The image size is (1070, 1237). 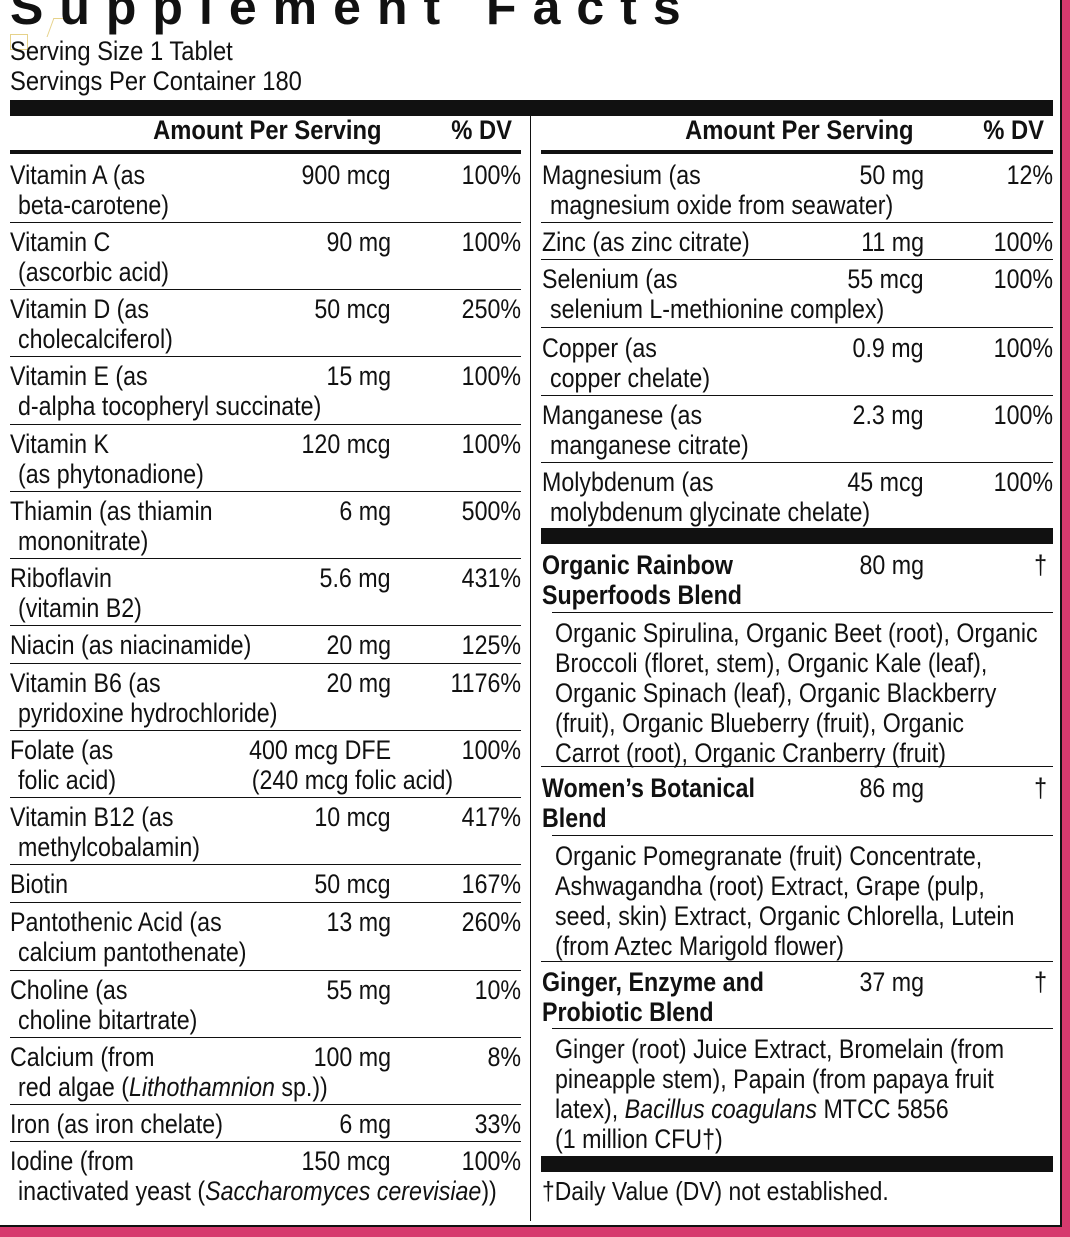 What do you see at coordinates (610, 279) in the screenshot?
I see `nutrient-name: Selenium (as` at bounding box center [610, 279].